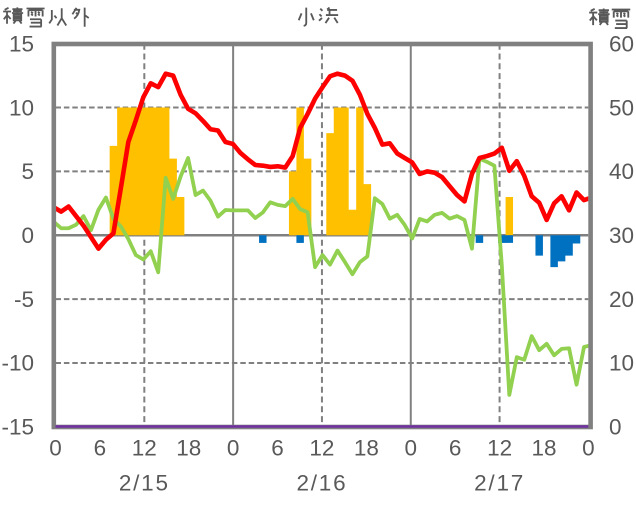 The width and height of the screenshot is (636, 506). I want to click on svg-text: 60, so click(621, 43).